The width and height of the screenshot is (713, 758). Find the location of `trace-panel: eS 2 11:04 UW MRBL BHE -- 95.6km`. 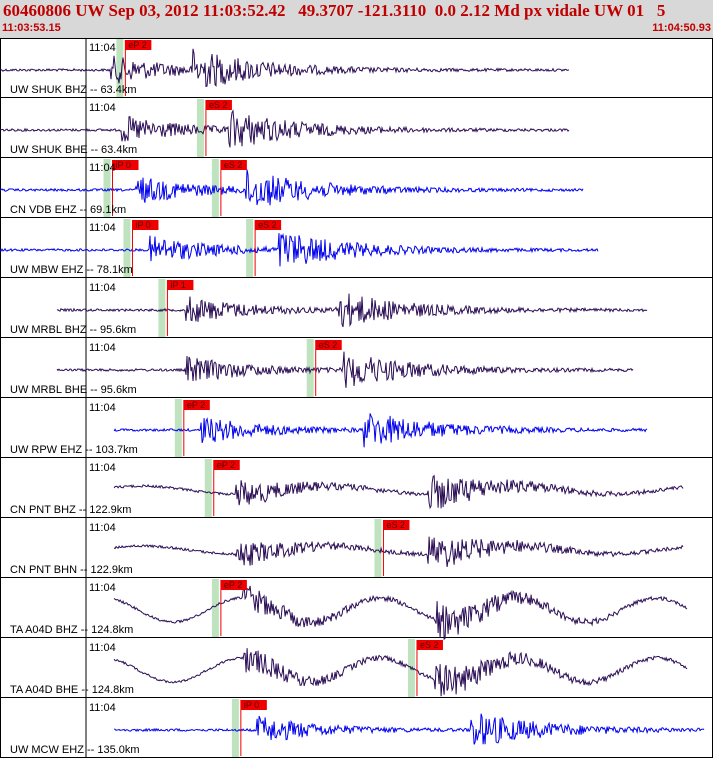

trace-panel: eS 2 11:04 UW MRBL BHE -- 95.6km is located at coordinates (356, 368).